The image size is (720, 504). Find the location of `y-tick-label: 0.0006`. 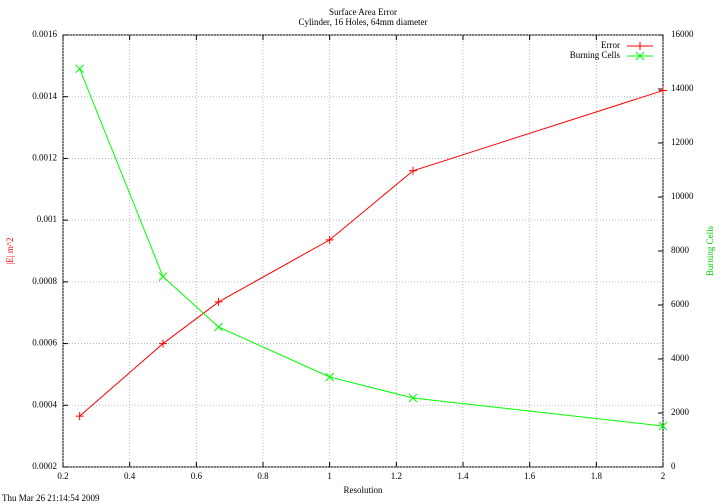

y-tick-label: 0.0006 is located at coordinates (44, 343).